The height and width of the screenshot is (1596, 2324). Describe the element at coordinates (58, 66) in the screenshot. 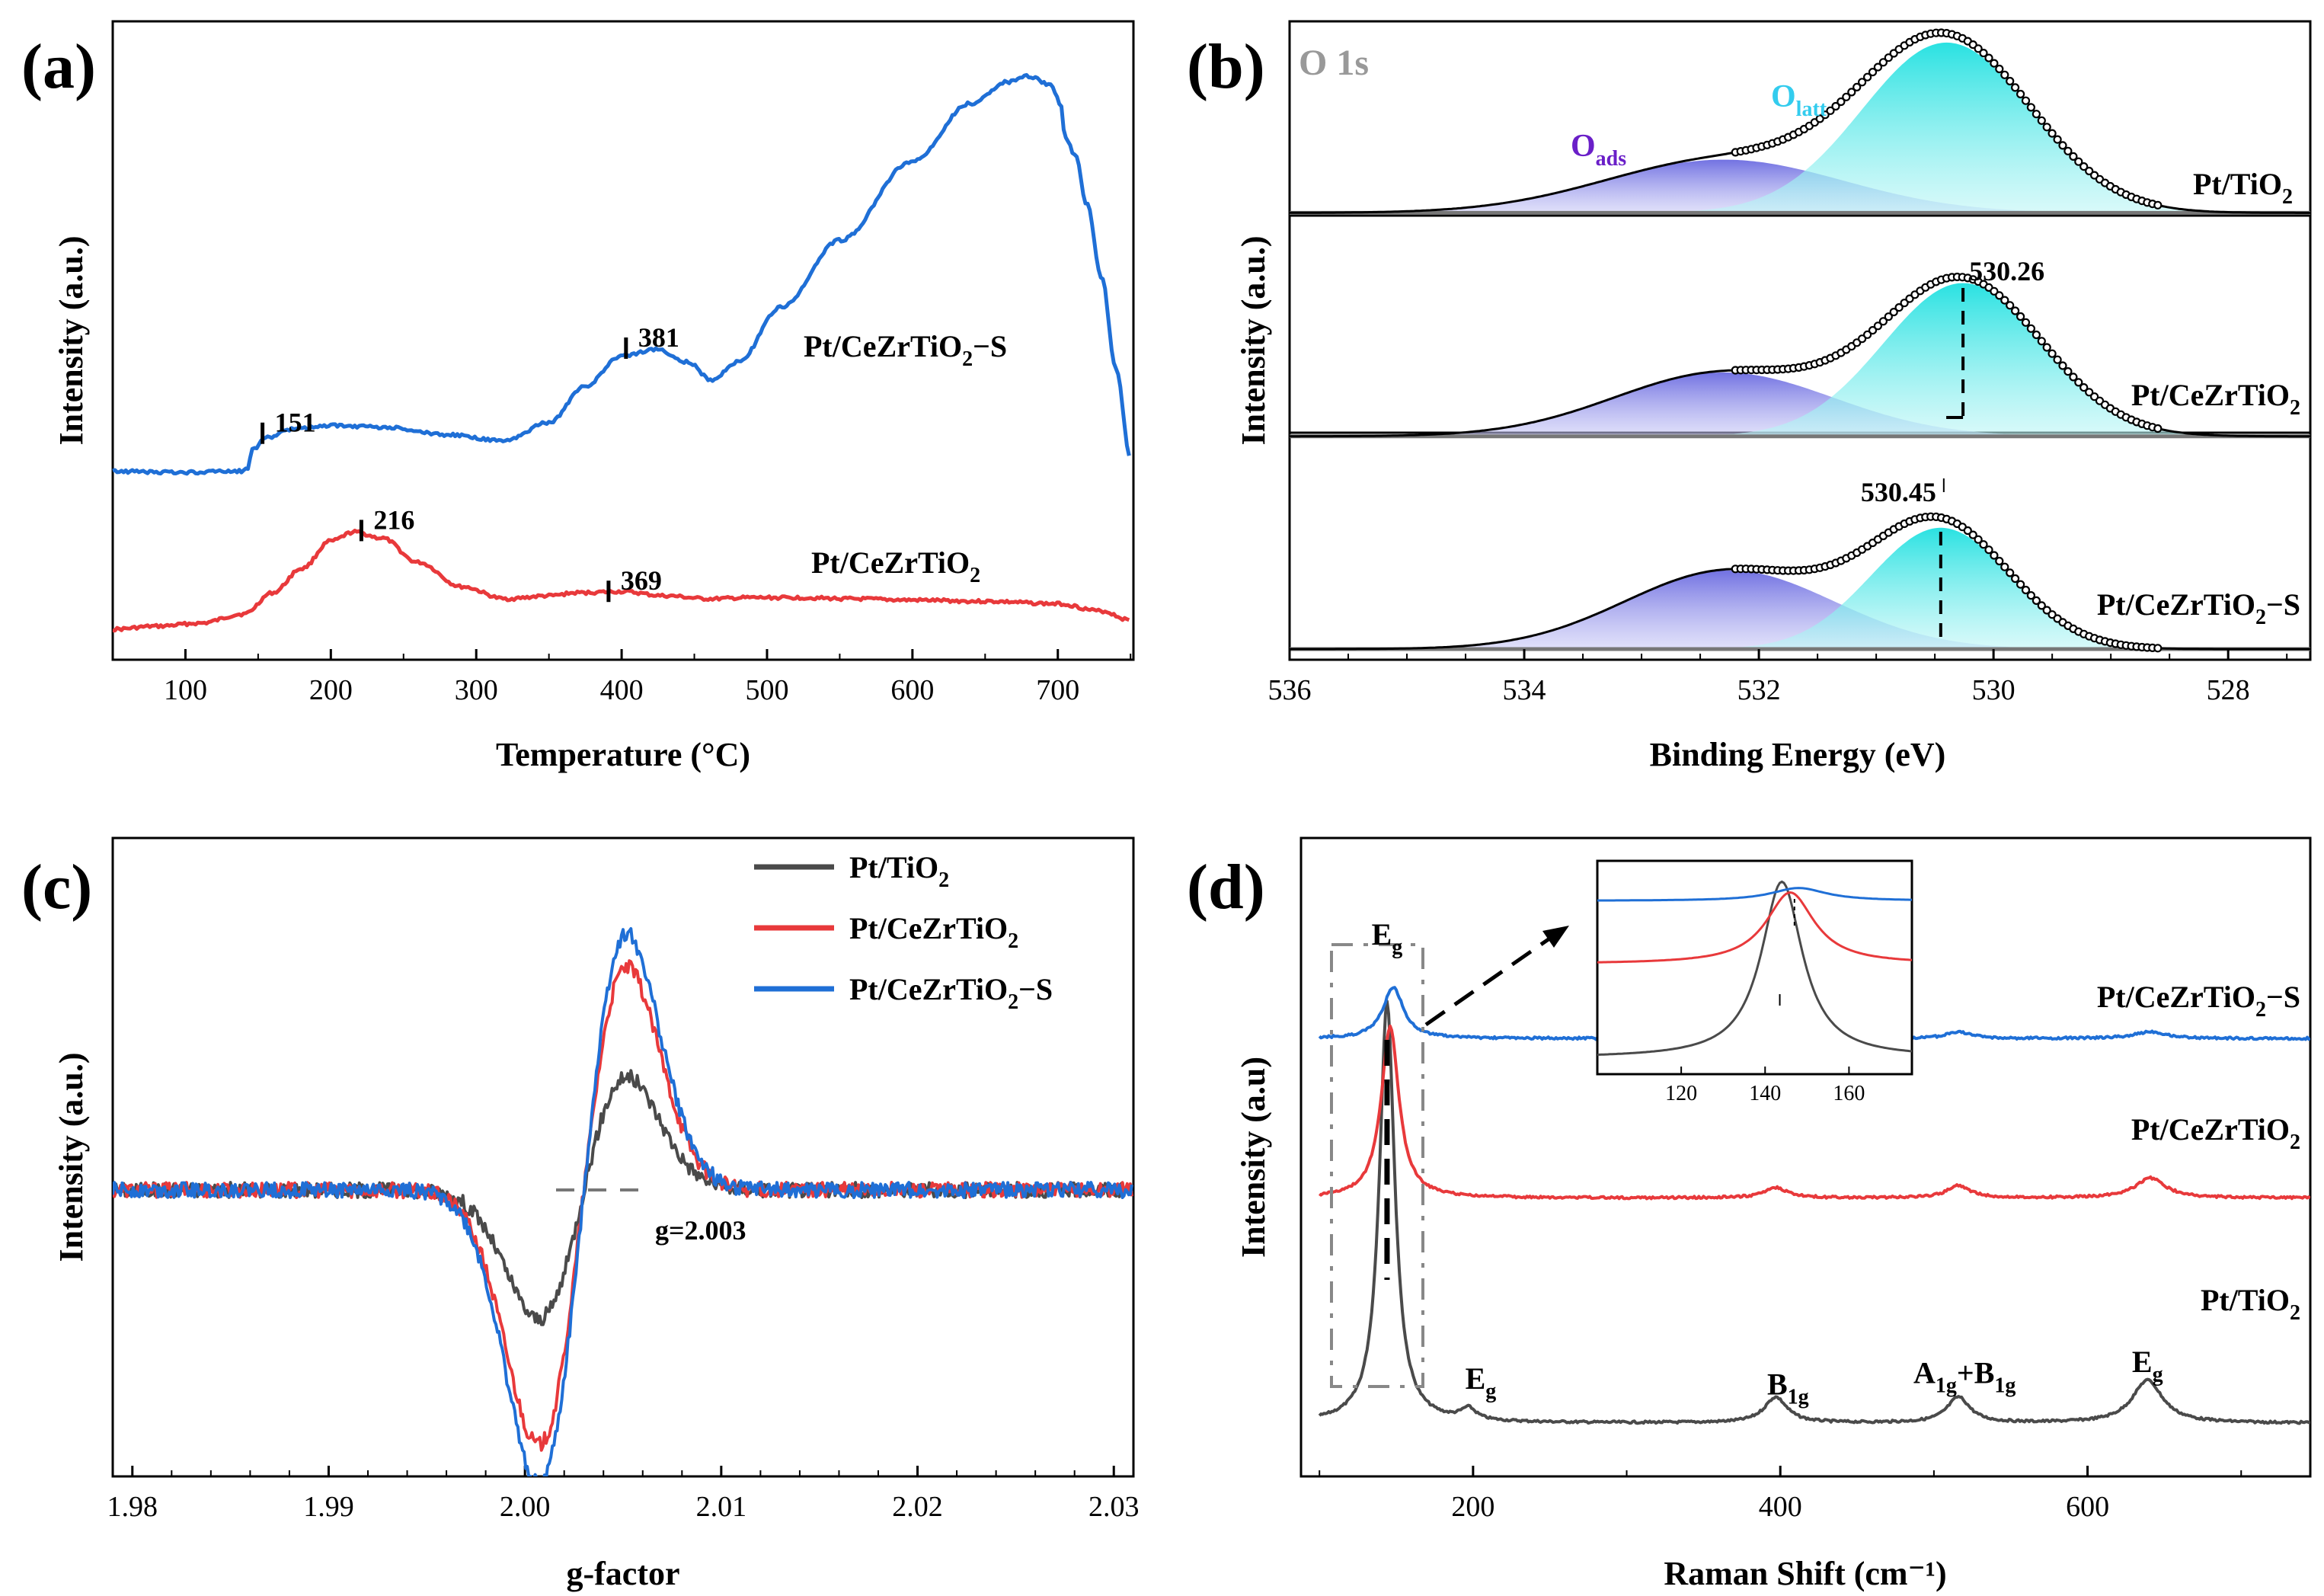

I see `panel-a-label: (a)` at that location.